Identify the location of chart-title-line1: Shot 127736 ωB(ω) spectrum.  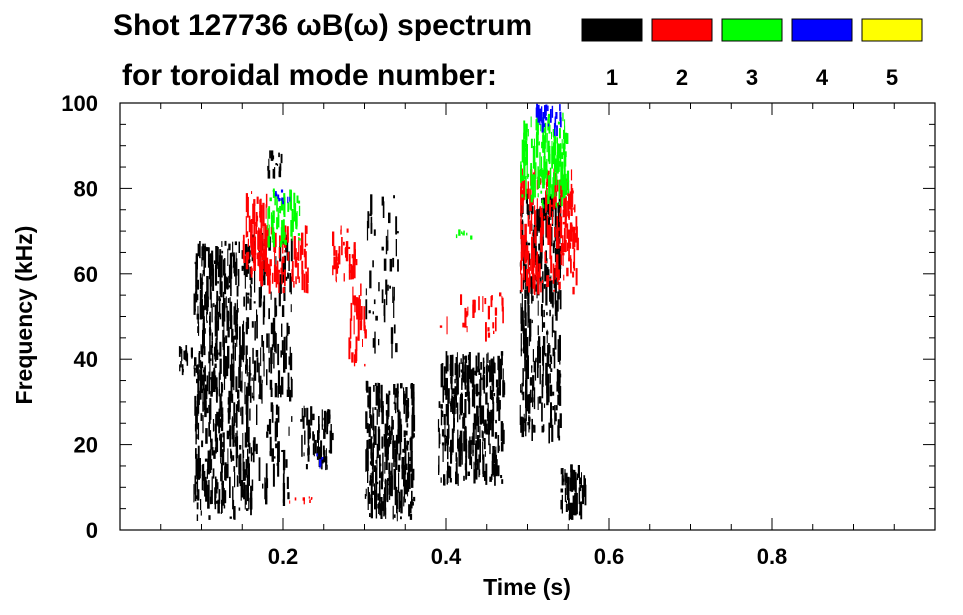
(322, 25).